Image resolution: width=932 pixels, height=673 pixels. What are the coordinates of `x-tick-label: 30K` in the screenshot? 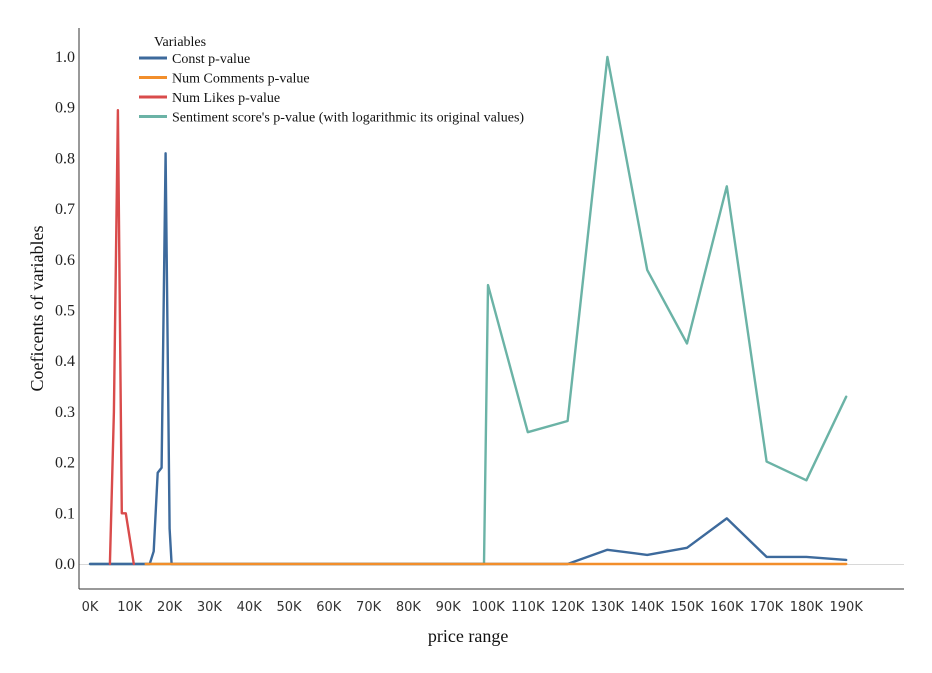 It's located at (210, 607).